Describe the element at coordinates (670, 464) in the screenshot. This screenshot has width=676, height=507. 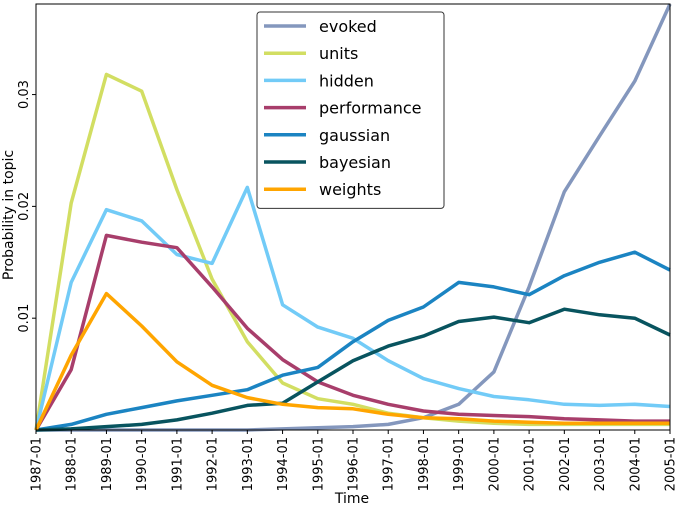
I see `x-tick-label: 2005-01` at that location.